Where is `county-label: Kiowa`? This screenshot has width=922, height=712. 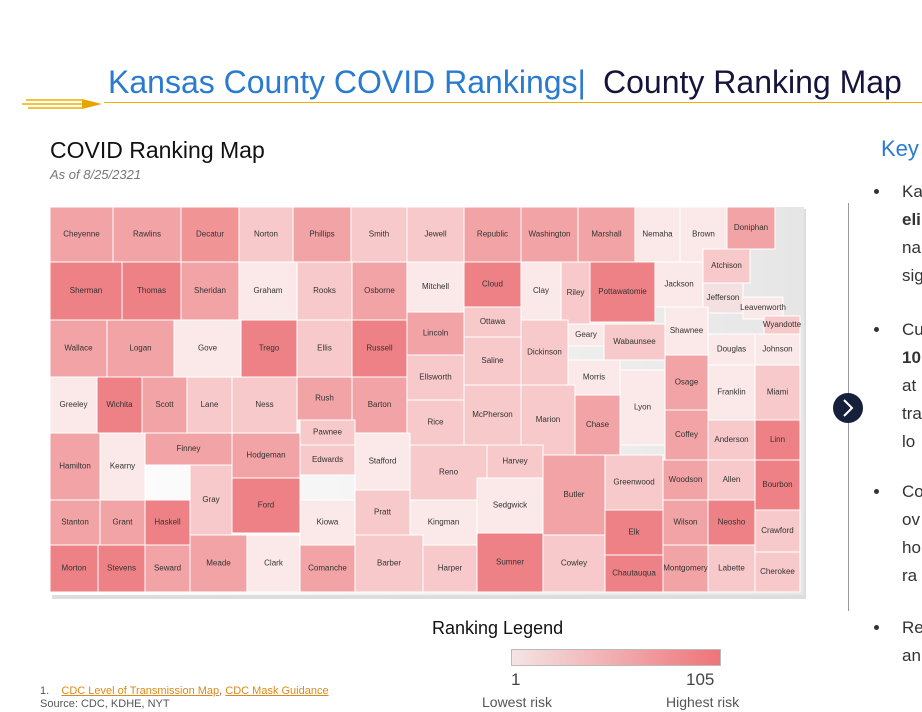 county-label: Kiowa is located at coordinates (328, 522).